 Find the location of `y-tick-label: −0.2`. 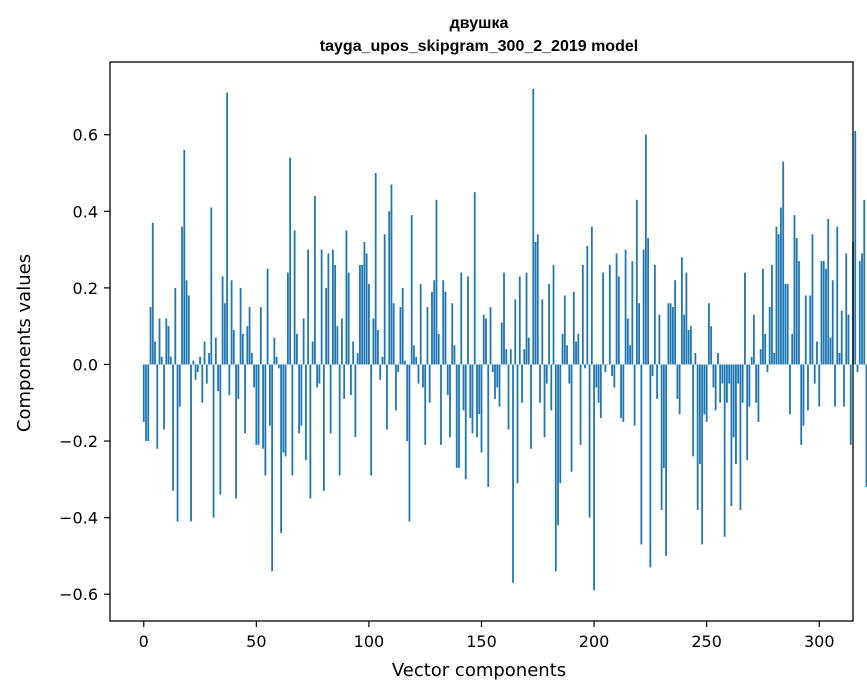

y-tick-label: −0.2 is located at coordinates (78, 441).